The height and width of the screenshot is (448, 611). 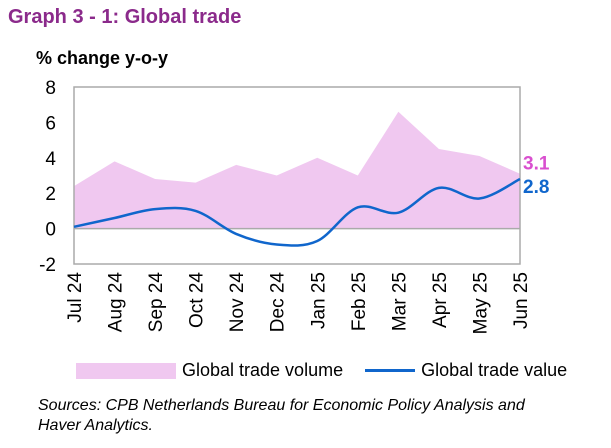 What do you see at coordinates (126, 370) in the screenshot?
I see `legend-swatch-volume` at bounding box center [126, 370].